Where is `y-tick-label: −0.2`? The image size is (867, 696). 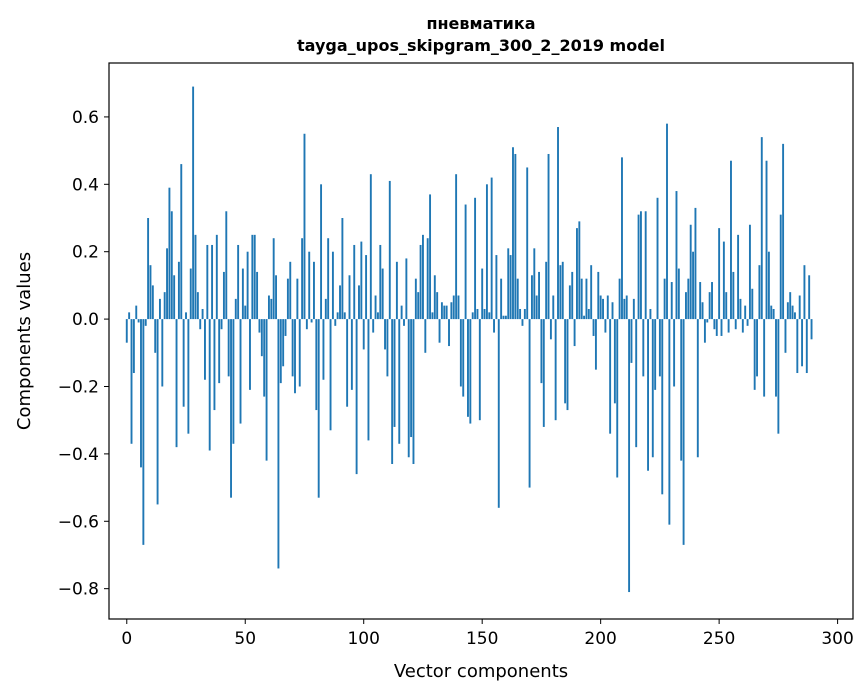 y-tick-label: −0.2 is located at coordinates (78, 387).